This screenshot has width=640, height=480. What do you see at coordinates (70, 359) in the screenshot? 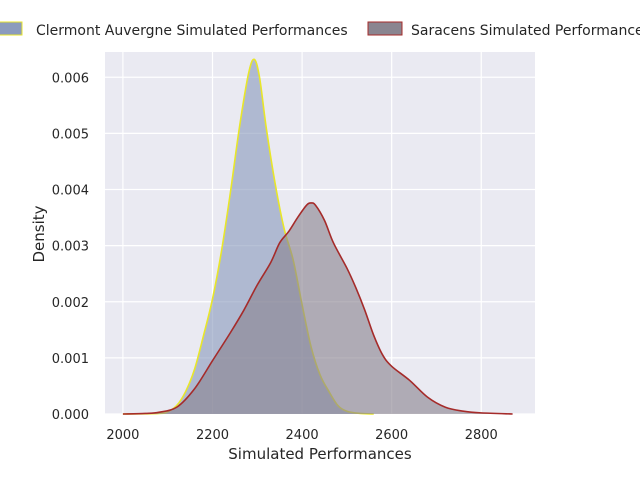
I see `y-tick-label: 0.001` at bounding box center [70, 359].